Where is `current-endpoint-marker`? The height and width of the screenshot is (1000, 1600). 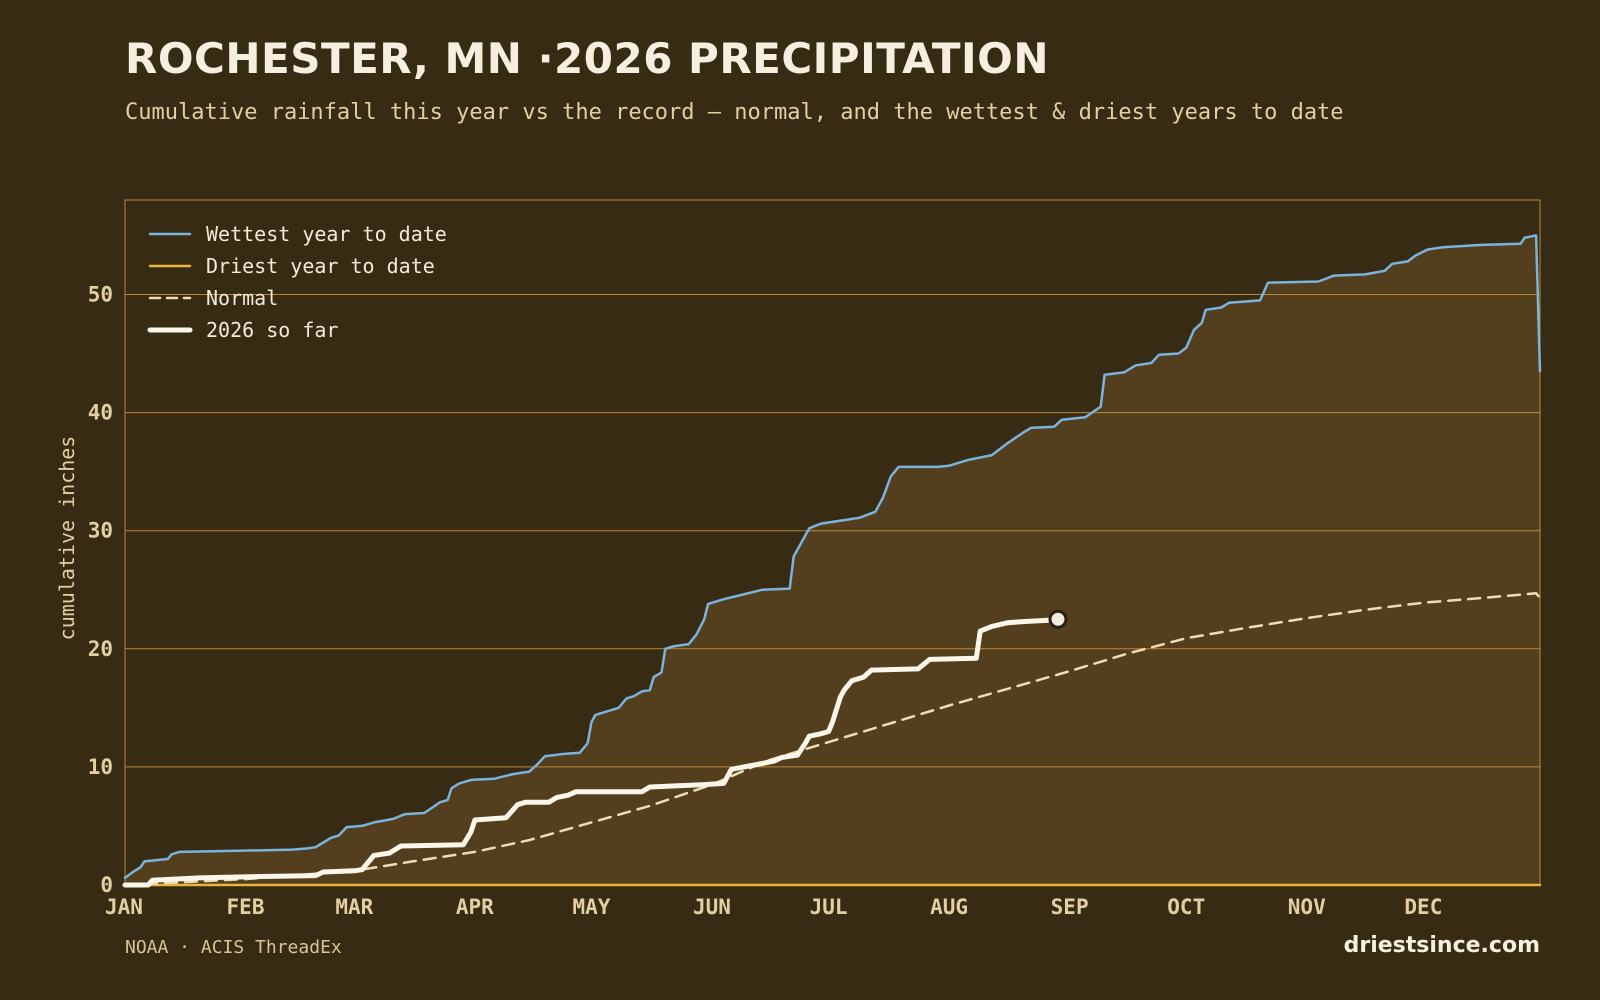
current-endpoint-marker is located at coordinates (1058, 619).